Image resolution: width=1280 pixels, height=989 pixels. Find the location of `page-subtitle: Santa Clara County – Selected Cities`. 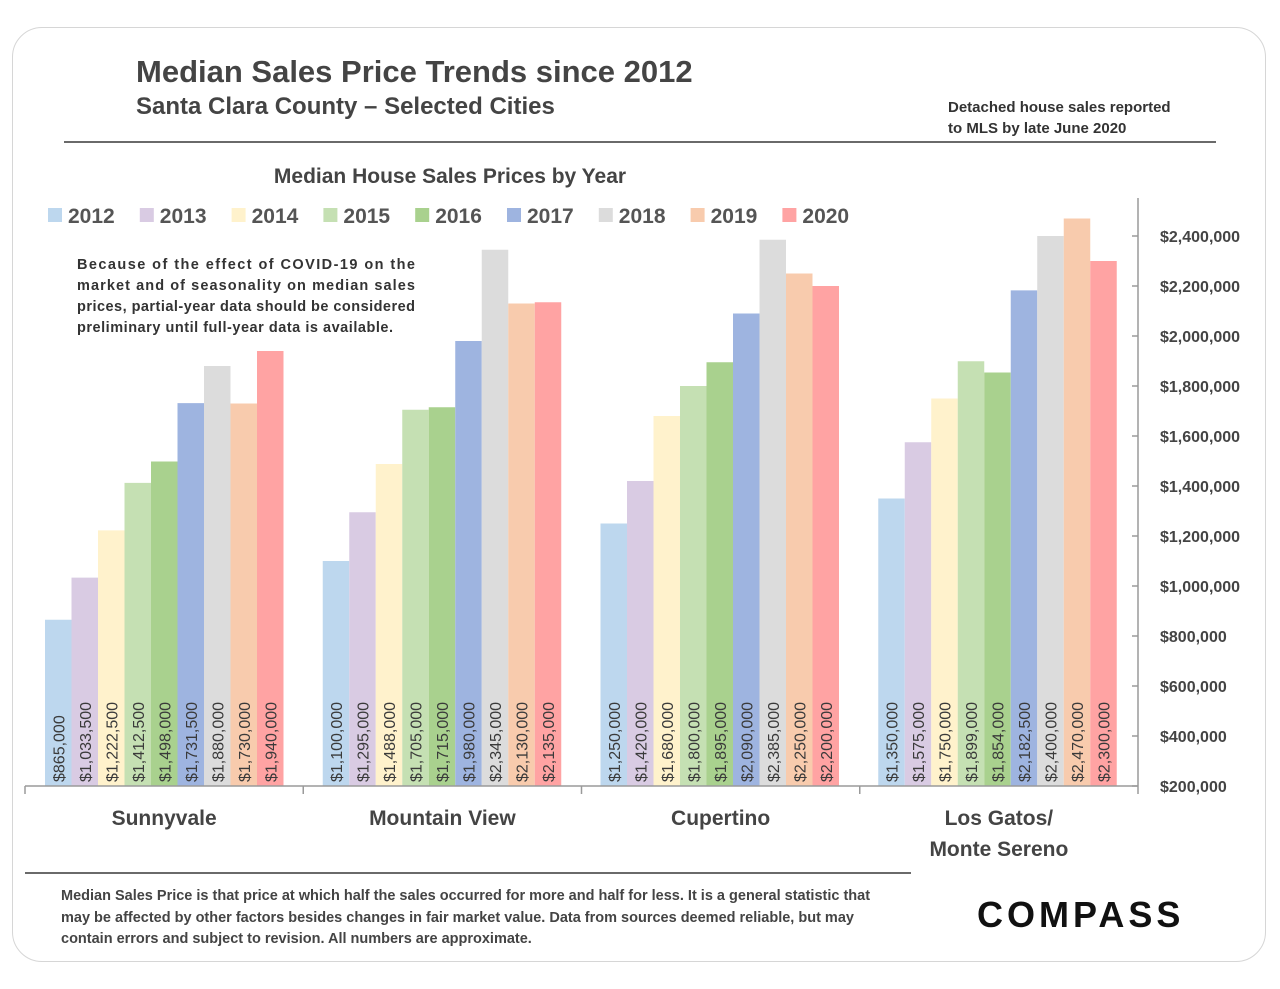

page-subtitle: Santa Clara County – Selected Cities is located at coordinates (345, 106).